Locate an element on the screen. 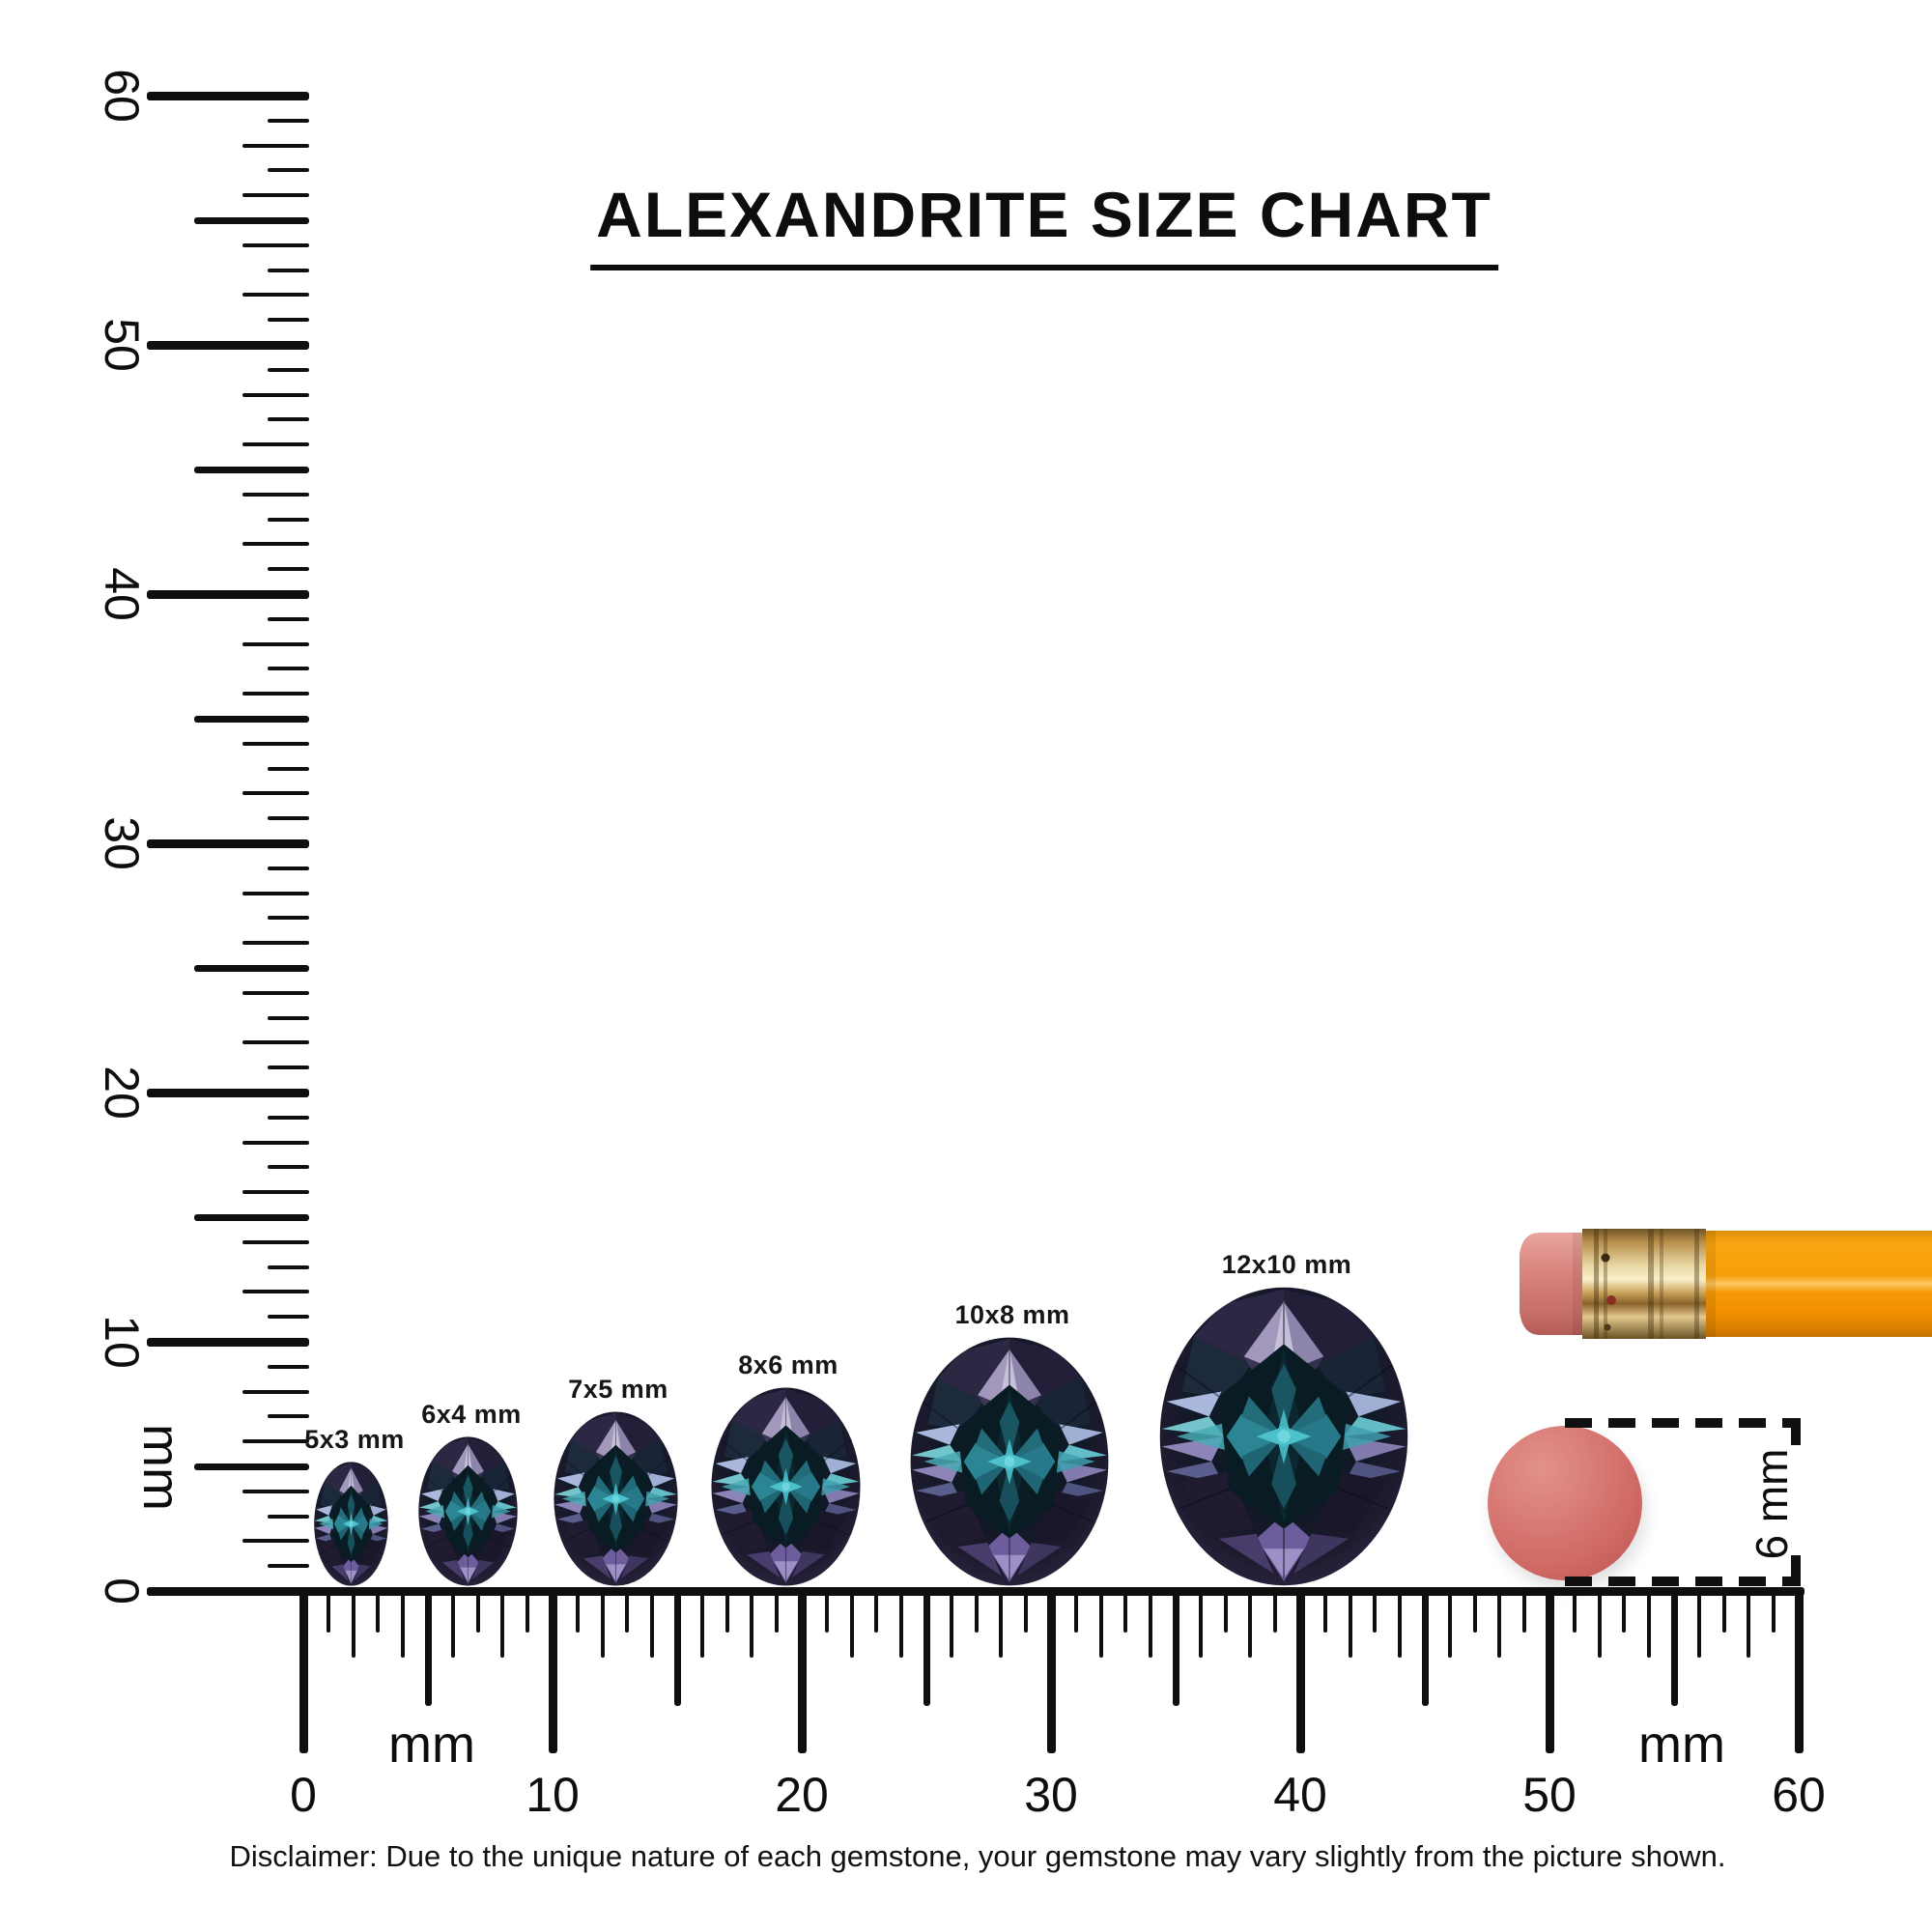 This screenshot has height=1932, width=1932. vruler-unit-label: mm is located at coordinates (161, 1467).